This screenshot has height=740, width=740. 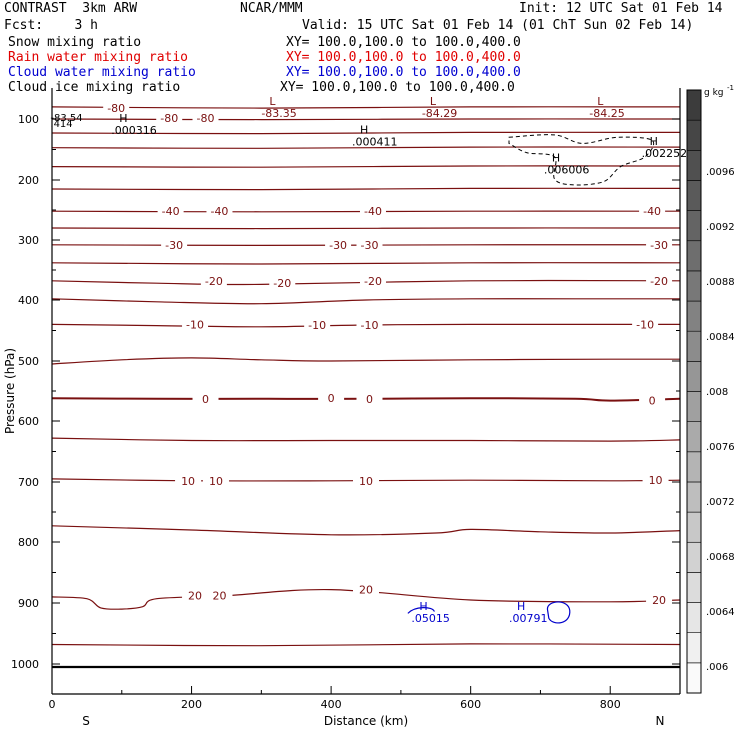 I want to click on cloud-water-contours, so click(x=489, y=612).